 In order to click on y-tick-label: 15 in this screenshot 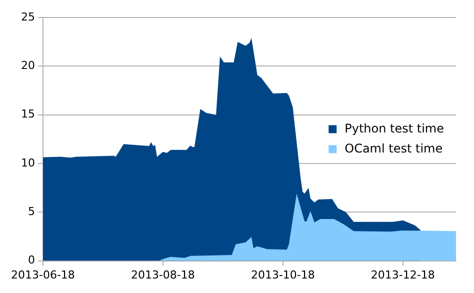, I will do `click(27, 114)`.